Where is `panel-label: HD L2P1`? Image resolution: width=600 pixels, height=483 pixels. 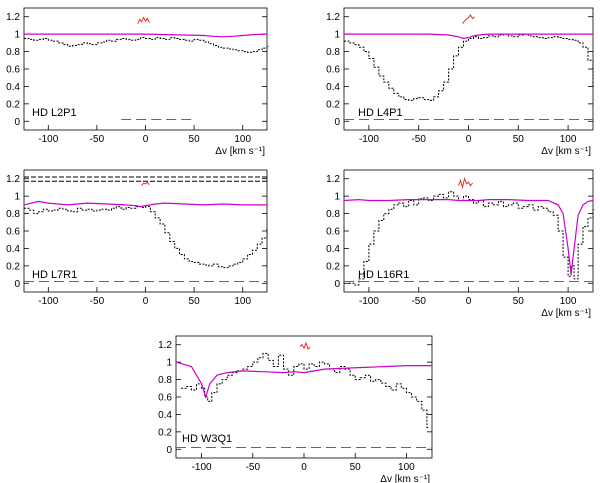
panel-label: HD L2P1 is located at coordinates (54, 113).